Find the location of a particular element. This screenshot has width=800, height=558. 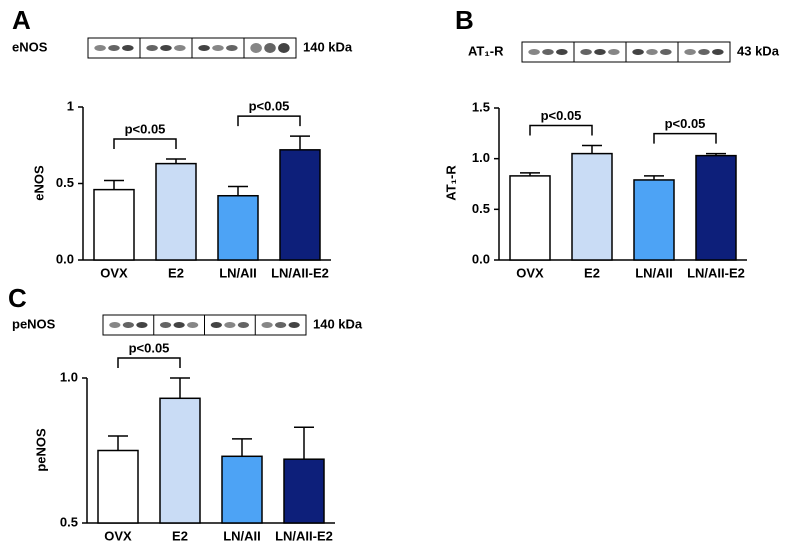

panel-letter: B is located at coordinates (464, 20).